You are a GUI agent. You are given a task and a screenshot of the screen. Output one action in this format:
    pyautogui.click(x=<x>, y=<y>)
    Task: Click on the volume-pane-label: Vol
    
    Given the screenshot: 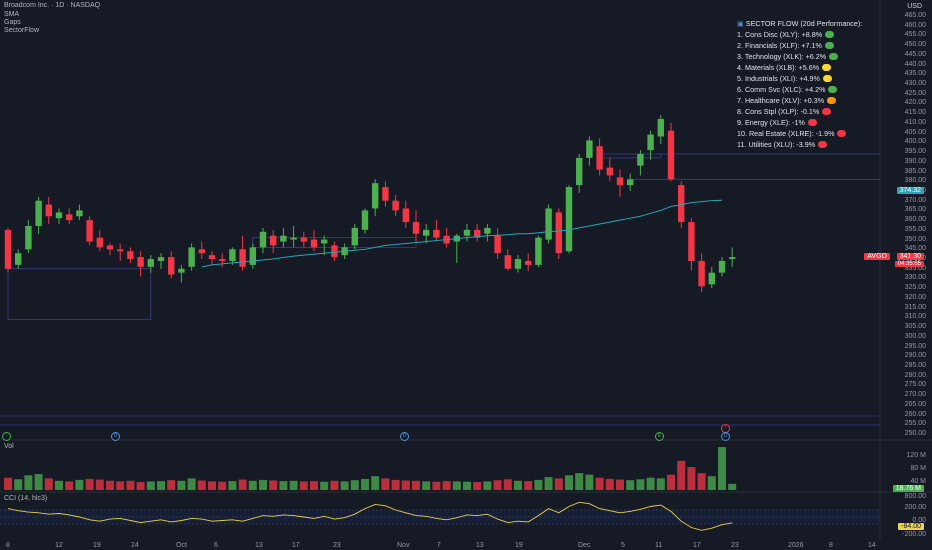 What is the action you would take?
    pyautogui.click(x=9, y=446)
    